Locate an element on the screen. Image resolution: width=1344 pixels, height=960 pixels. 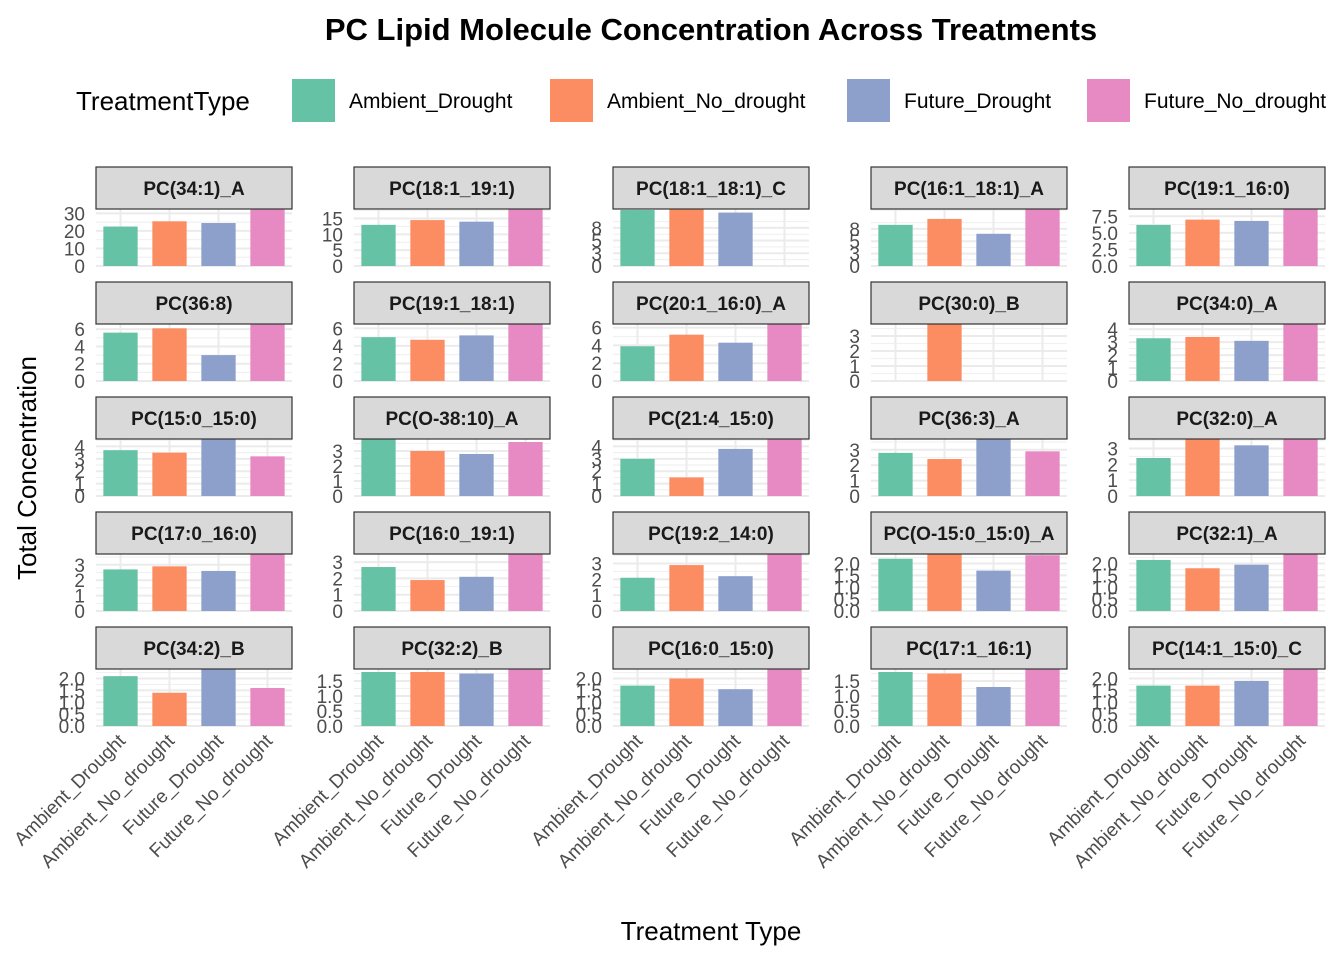
facet-strip-label: PC(32:1)_A is located at coordinates (1227, 534).